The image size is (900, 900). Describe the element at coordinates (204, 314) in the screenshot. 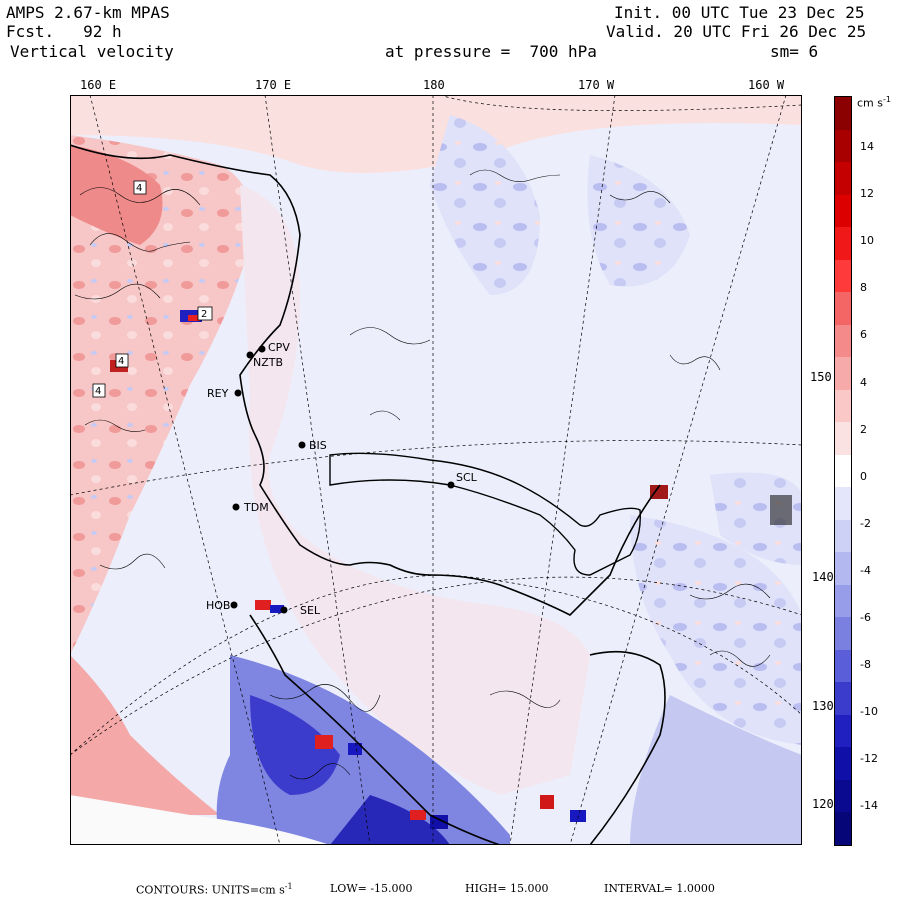

I see `extrema-marker: 2` at that location.